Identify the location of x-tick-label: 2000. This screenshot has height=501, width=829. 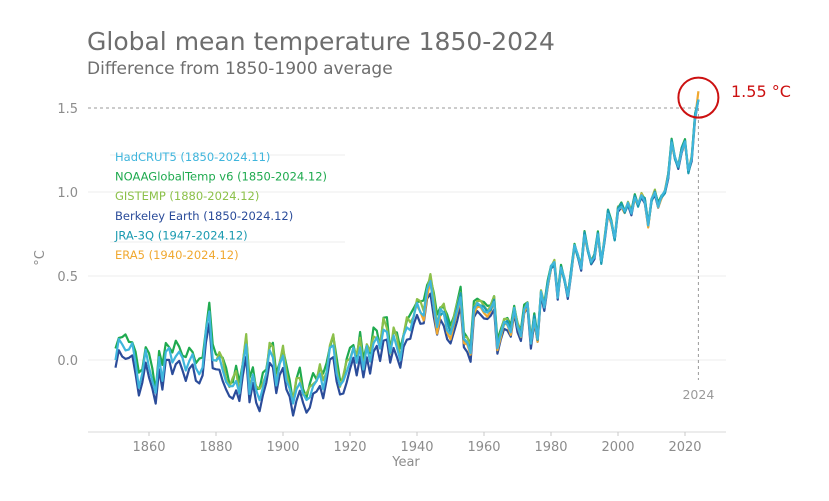
(617, 447).